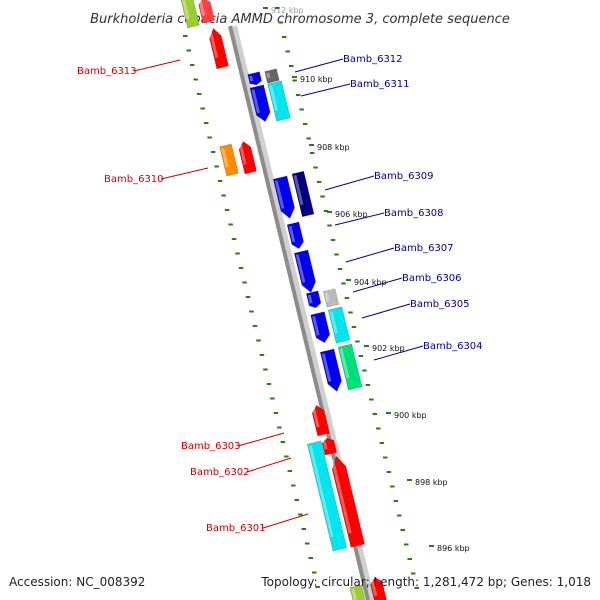 The height and width of the screenshot is (600, 600). What do you see at coordinates (414, 213) in the screenshot?
I see `gene-label-bamb-6308: Bamb_6308` at bounding box center [414, 213].